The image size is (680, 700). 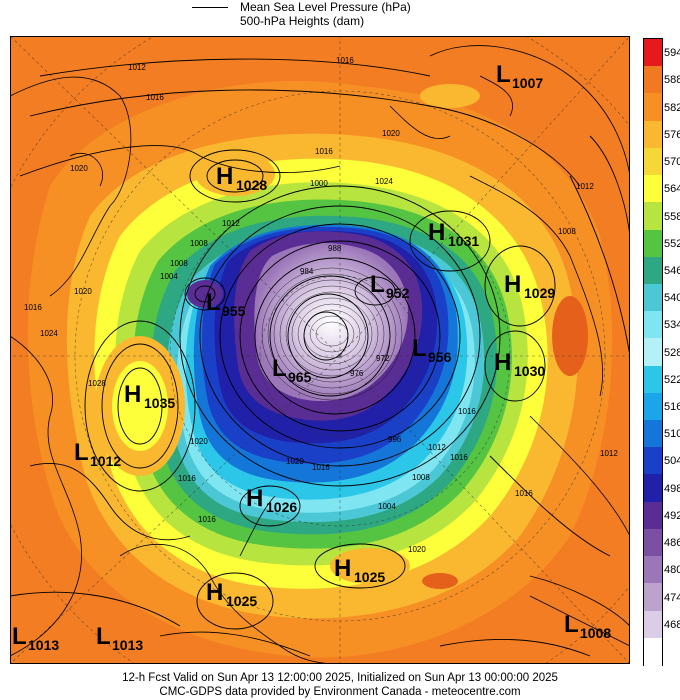 I want to click on colorbar-tick-label: 480, so click(x=672, y=570).